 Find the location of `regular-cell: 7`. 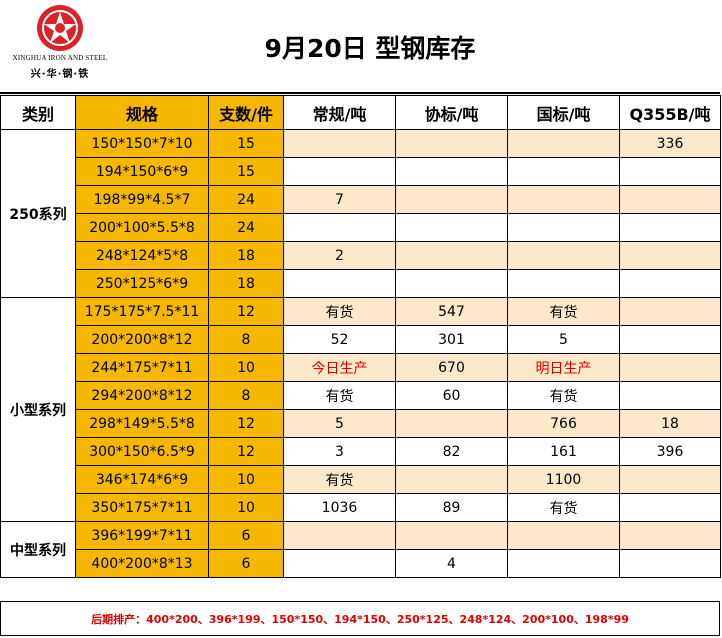

regular-cell: 7 is located at coordinates (339, 199).